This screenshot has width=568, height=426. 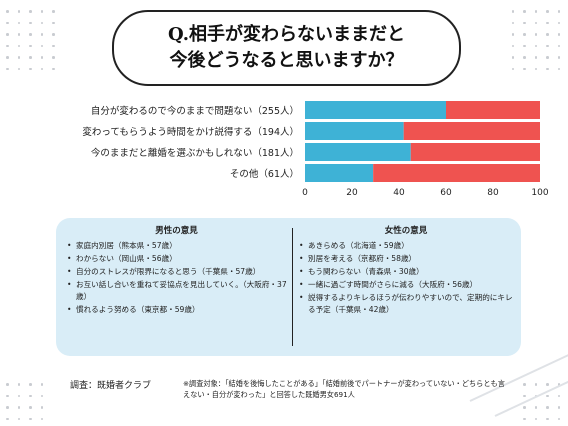 What do you see at coordinates (30, 40) in the screenshot?
I see `decorative-dots-top-left` at bounding box center [30, 40].